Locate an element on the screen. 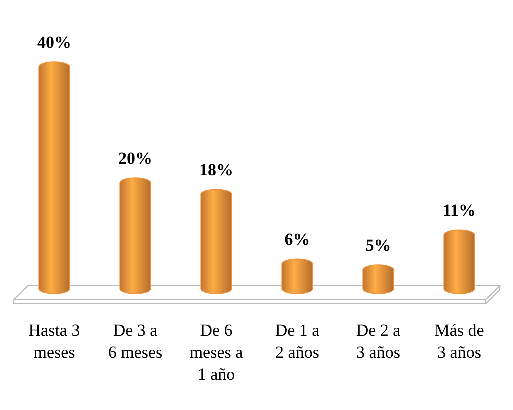 Image resolution: width=513 pixels, height=410 pixels. data-label: 18% is located at coordinates (217, 170).